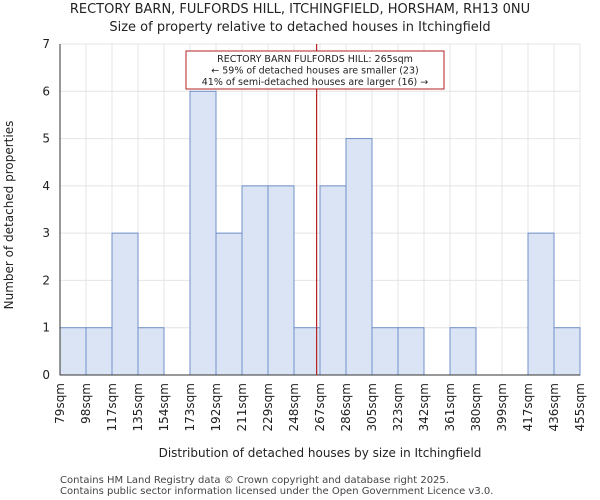 The width and height of the screenshot is (600, 500). Describe the element at coordinates (372, 407) in the screenshot. I see `x-tick-label-305sqm: 305sqm` at that location.